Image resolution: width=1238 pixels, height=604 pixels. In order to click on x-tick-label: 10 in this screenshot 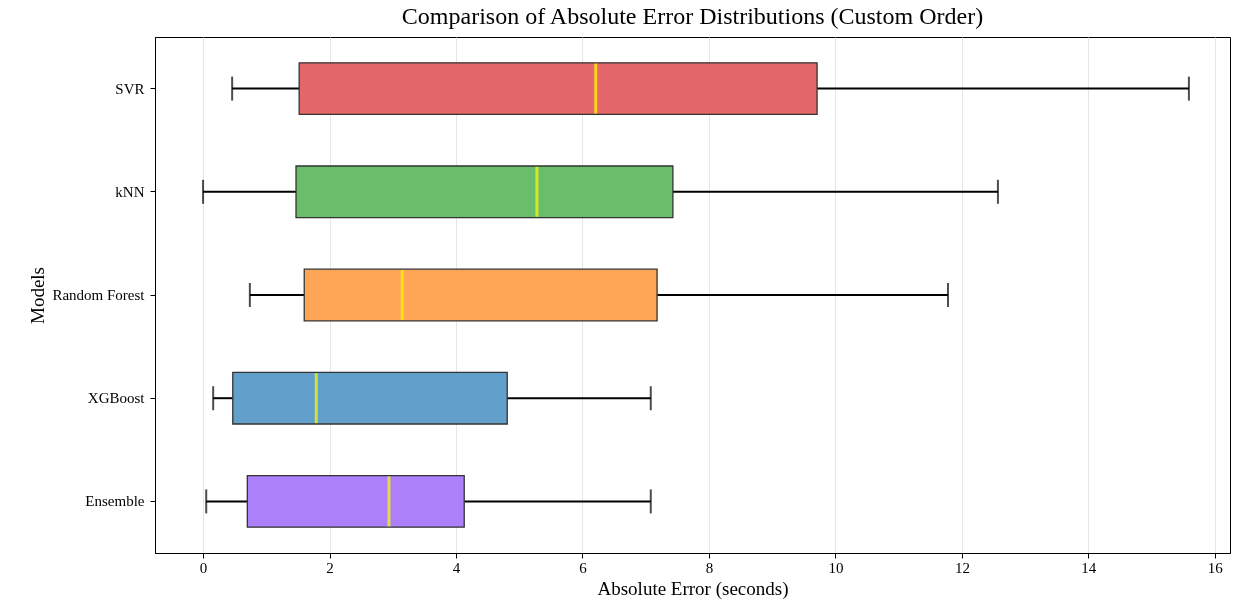, I will do `click(836, 567)`.